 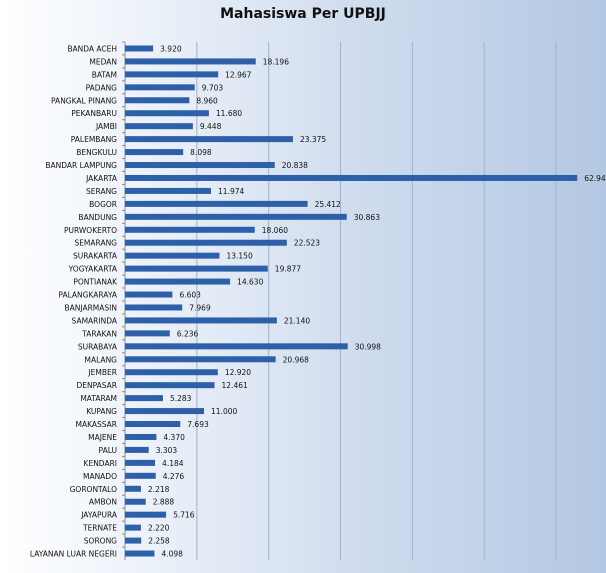 I want to click on data-label: 30.998, so click(x=368, y=346).